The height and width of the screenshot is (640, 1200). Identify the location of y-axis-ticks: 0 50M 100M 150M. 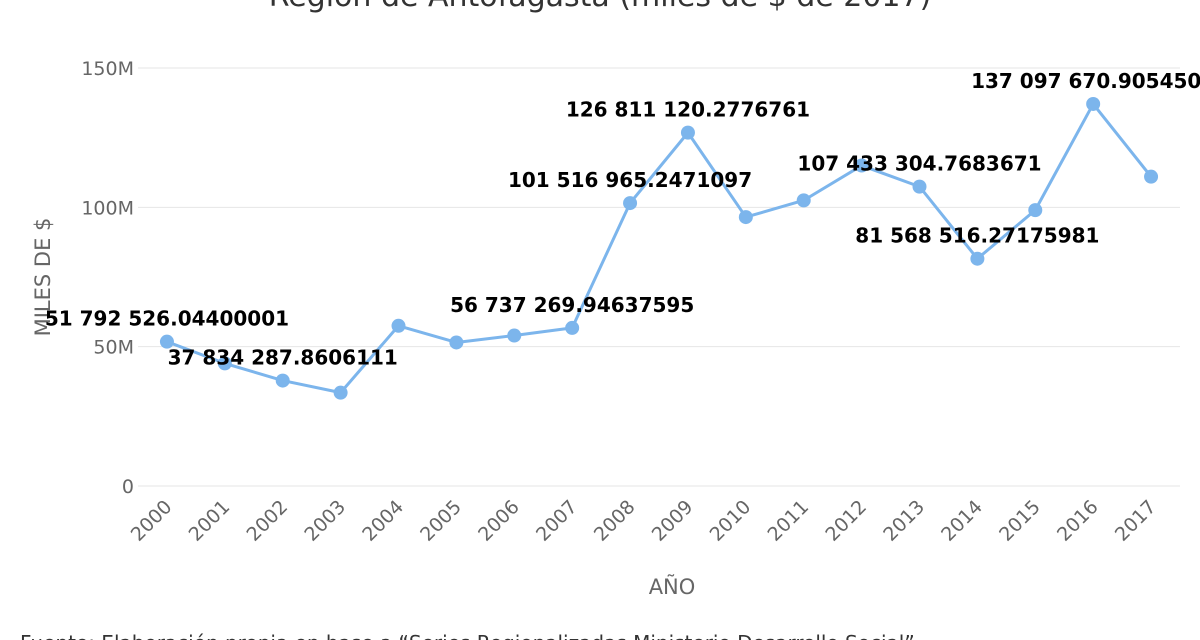
(107, 278).